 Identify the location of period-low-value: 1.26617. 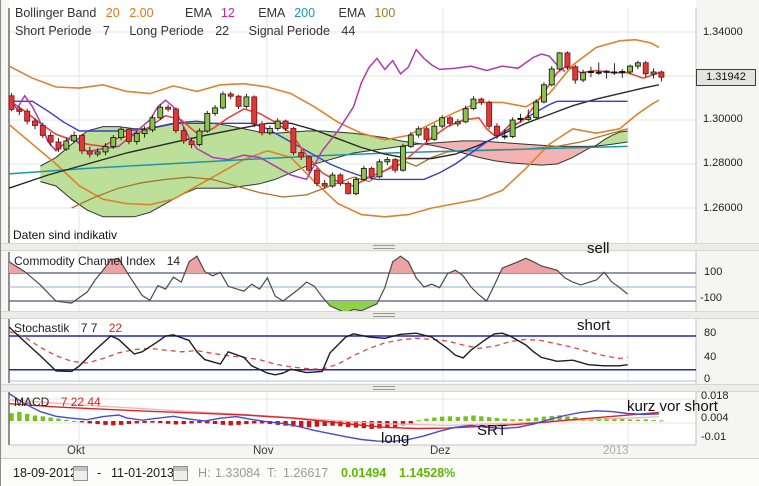
(306, 473).